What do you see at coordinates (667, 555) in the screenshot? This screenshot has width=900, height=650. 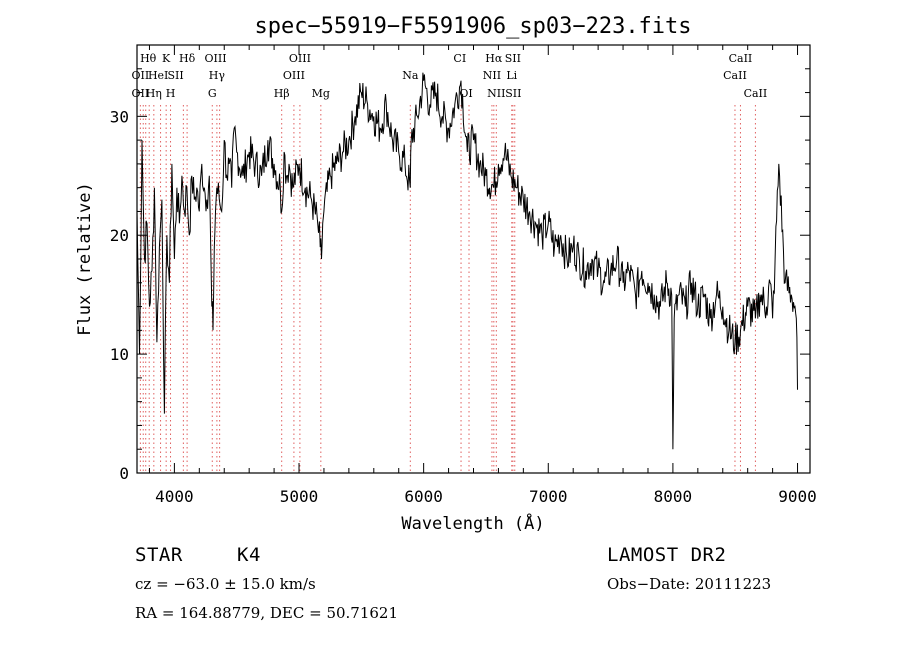 I see `survey-name: LAMOST DR2` at bounding box center [667, 555].